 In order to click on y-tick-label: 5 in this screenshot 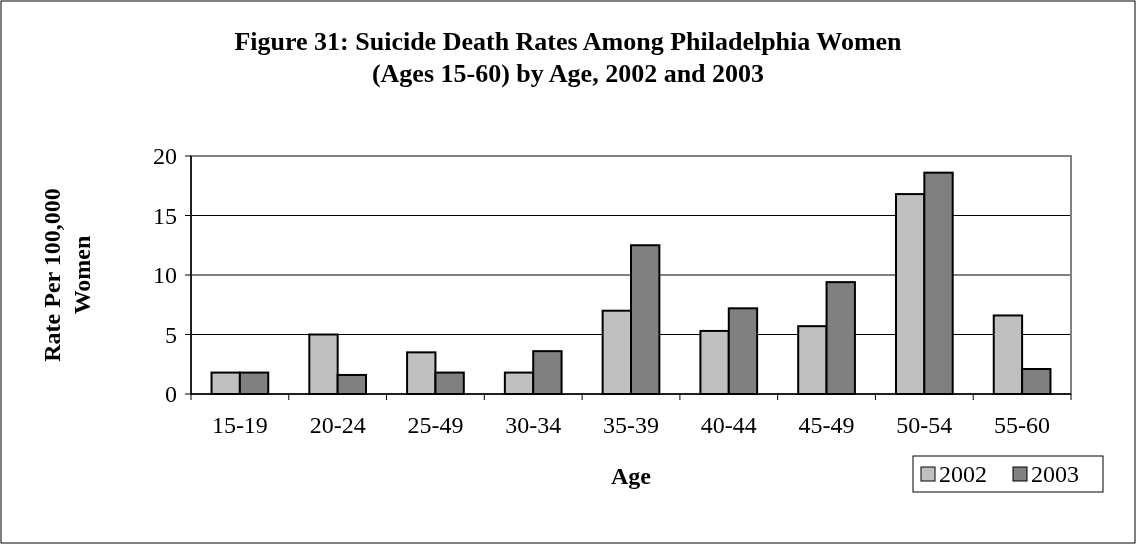, I will do `click(171, 334)`.